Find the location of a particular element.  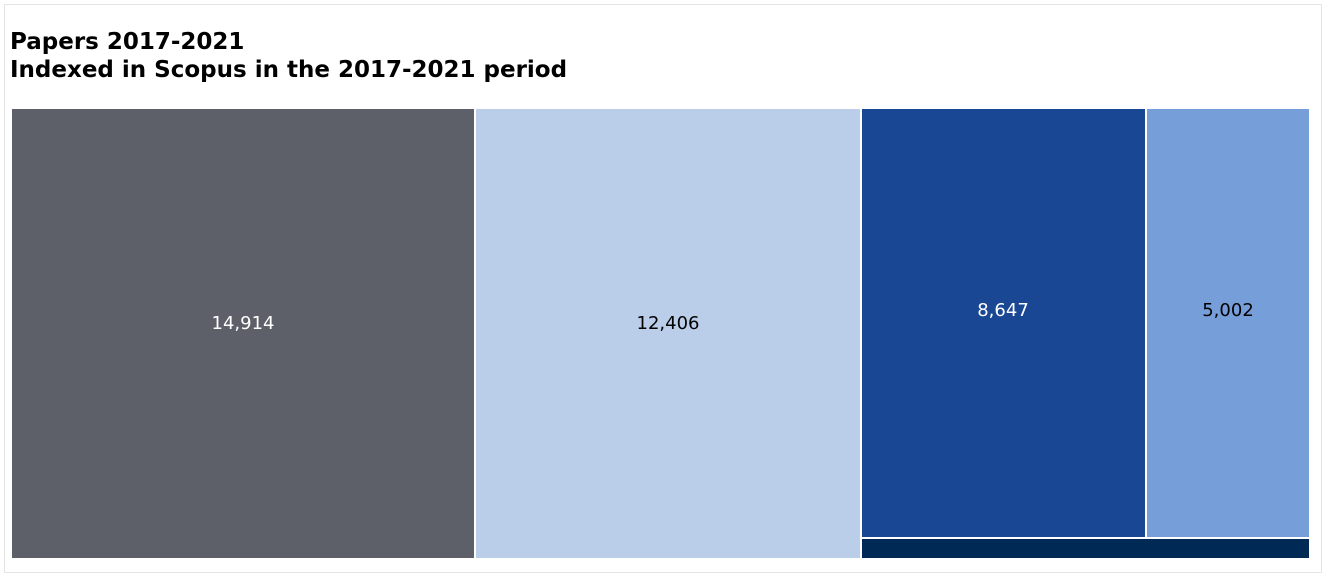

treemap-tile-4: 5,002 is located at coordinates (1228, 323).